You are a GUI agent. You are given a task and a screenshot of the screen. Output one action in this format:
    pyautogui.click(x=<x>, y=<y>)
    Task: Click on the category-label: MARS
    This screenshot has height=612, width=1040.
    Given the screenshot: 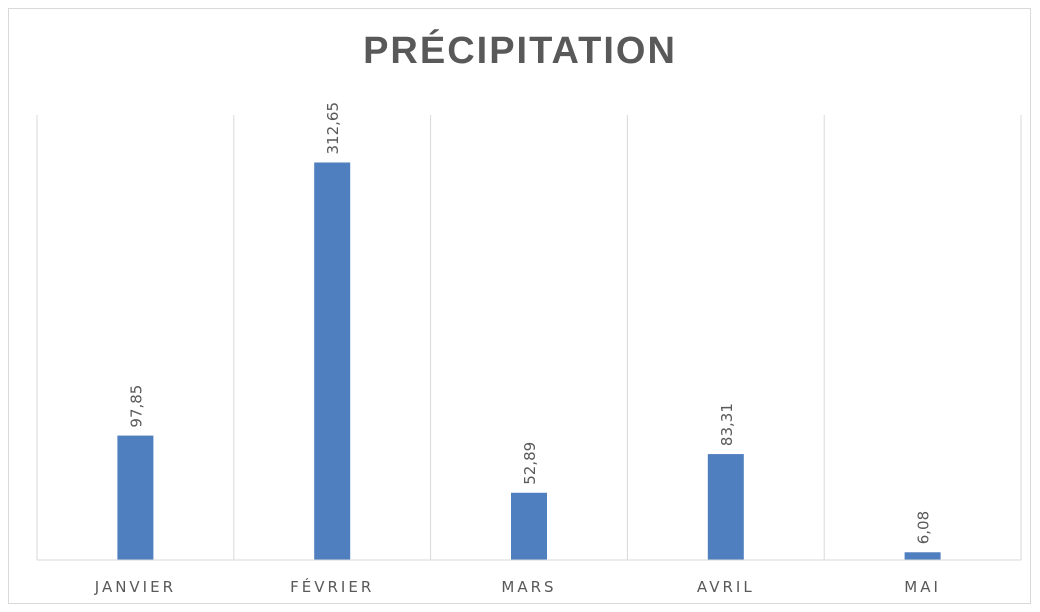 What is the action you would take?
    pyautogui.click(x=528, y=587)
    